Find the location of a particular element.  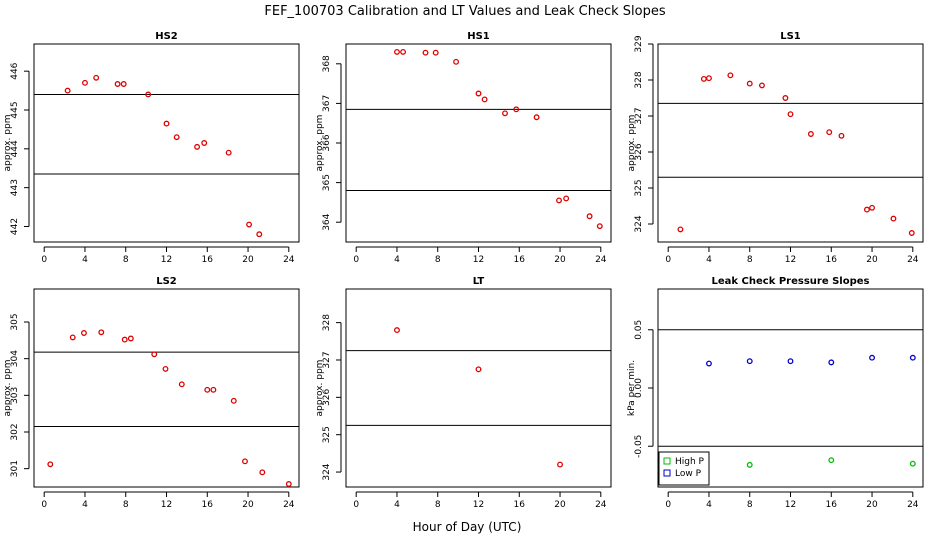

panel-title: LS1 is located at coordinates (790, 36).